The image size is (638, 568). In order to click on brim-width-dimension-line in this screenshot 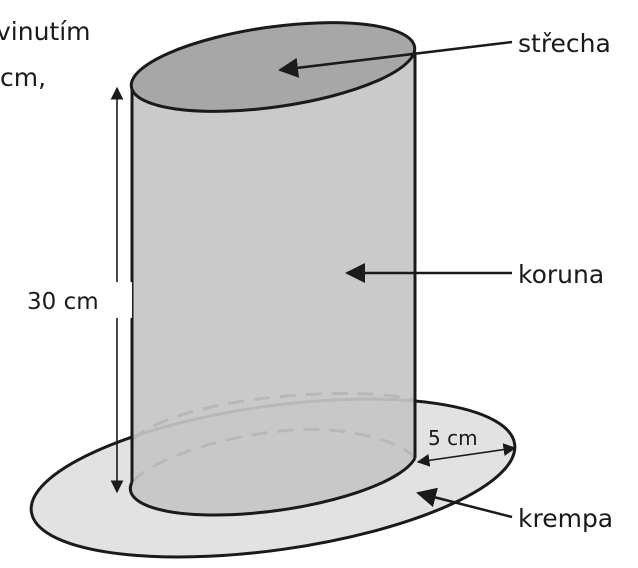, I will do `click(466, 455)`.